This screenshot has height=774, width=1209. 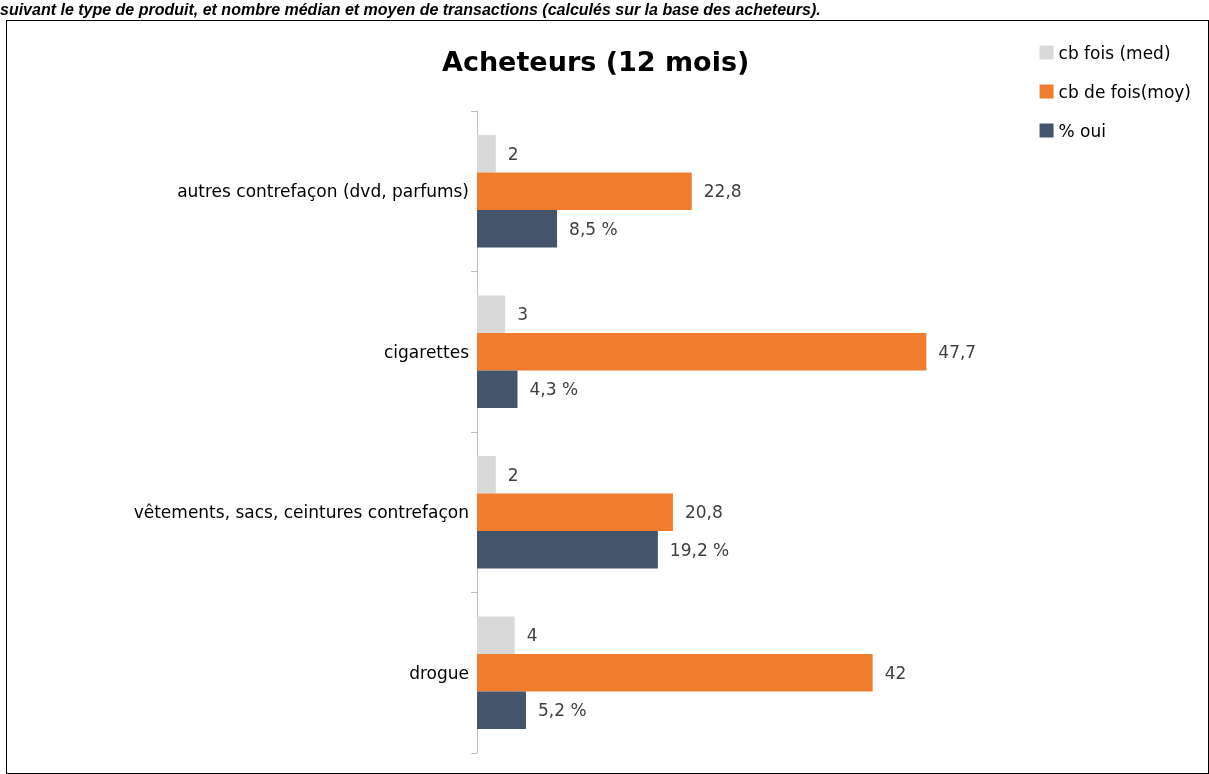 What do you see at coordinates (593, 228) in the screenshot?
I see `data-label: 8,5 %` at bounding box center [593, 228].